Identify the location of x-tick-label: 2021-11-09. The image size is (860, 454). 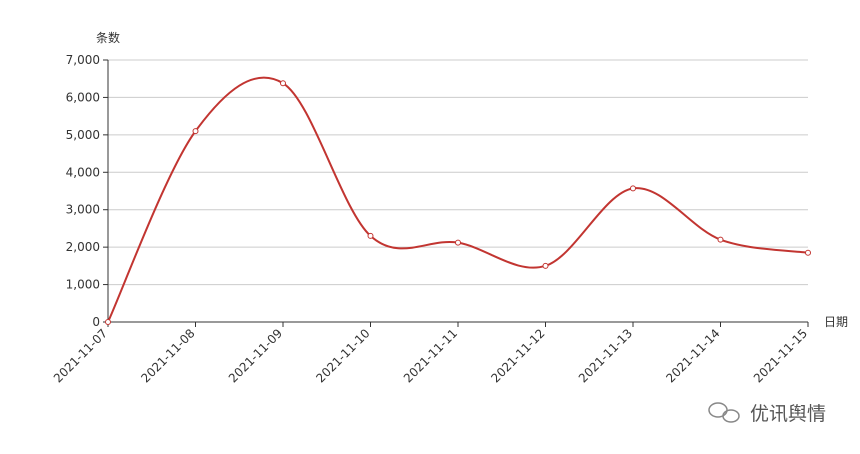
(255, 355).